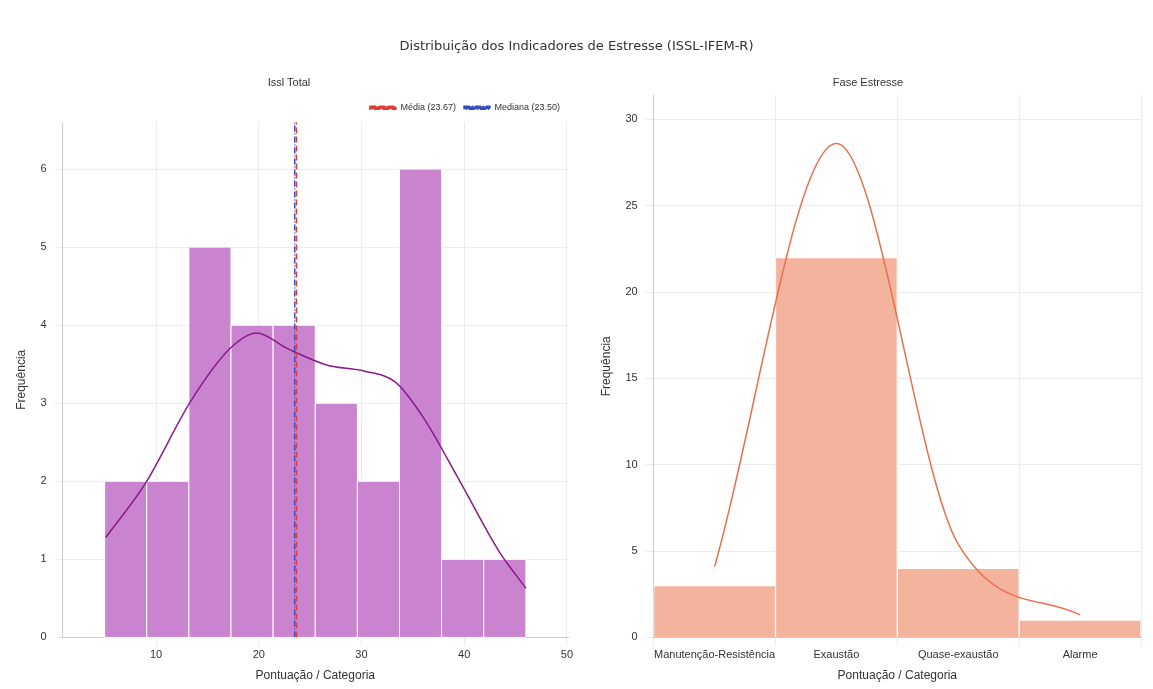  What do you see at coordinates (836, 654) in the screenshot?
I see `x-tick-label: Exaustão` at bounding box center [836, 654].